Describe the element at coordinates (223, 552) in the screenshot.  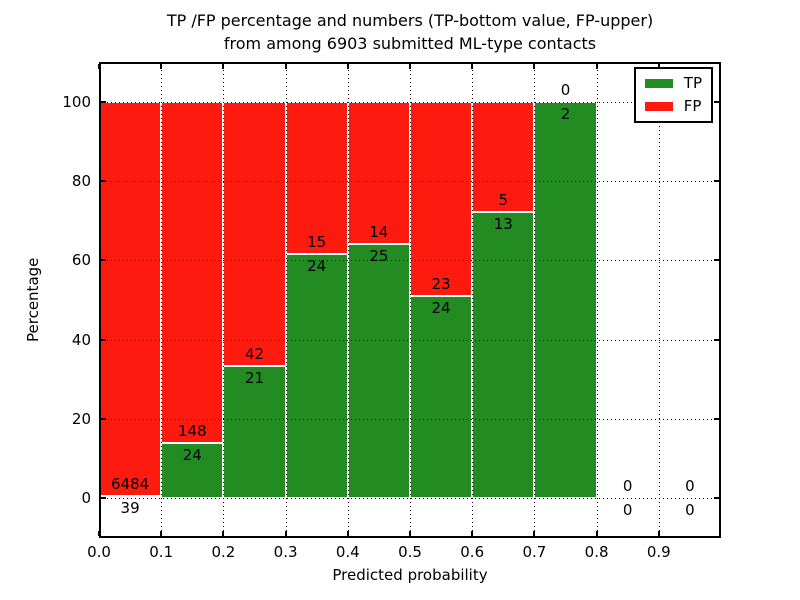
I see `x-tick-label: 0.2` at that location.